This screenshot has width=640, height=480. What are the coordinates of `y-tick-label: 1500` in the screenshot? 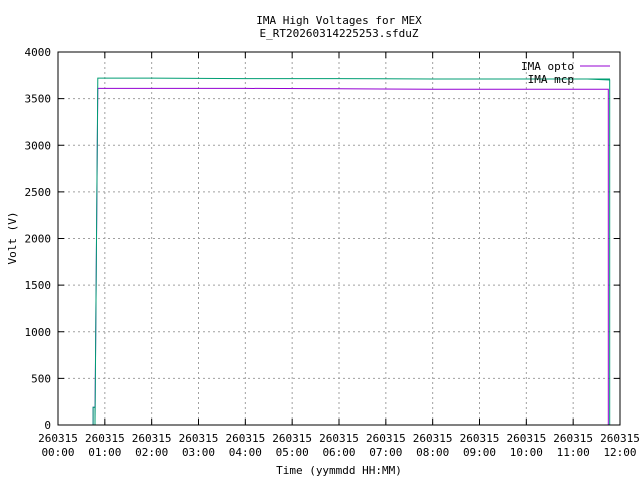 It's located at (38, 285).